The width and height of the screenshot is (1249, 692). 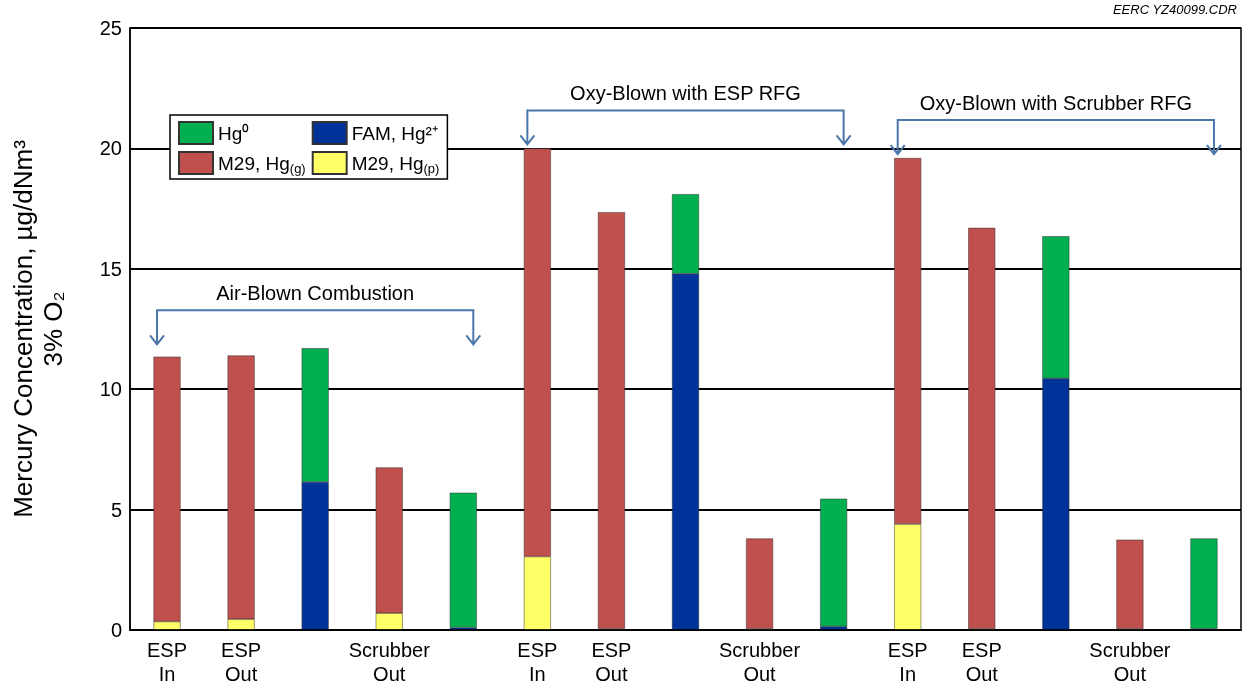 I want to click on annotation: Air-Blown Combustion, so click(x=315, y=294).